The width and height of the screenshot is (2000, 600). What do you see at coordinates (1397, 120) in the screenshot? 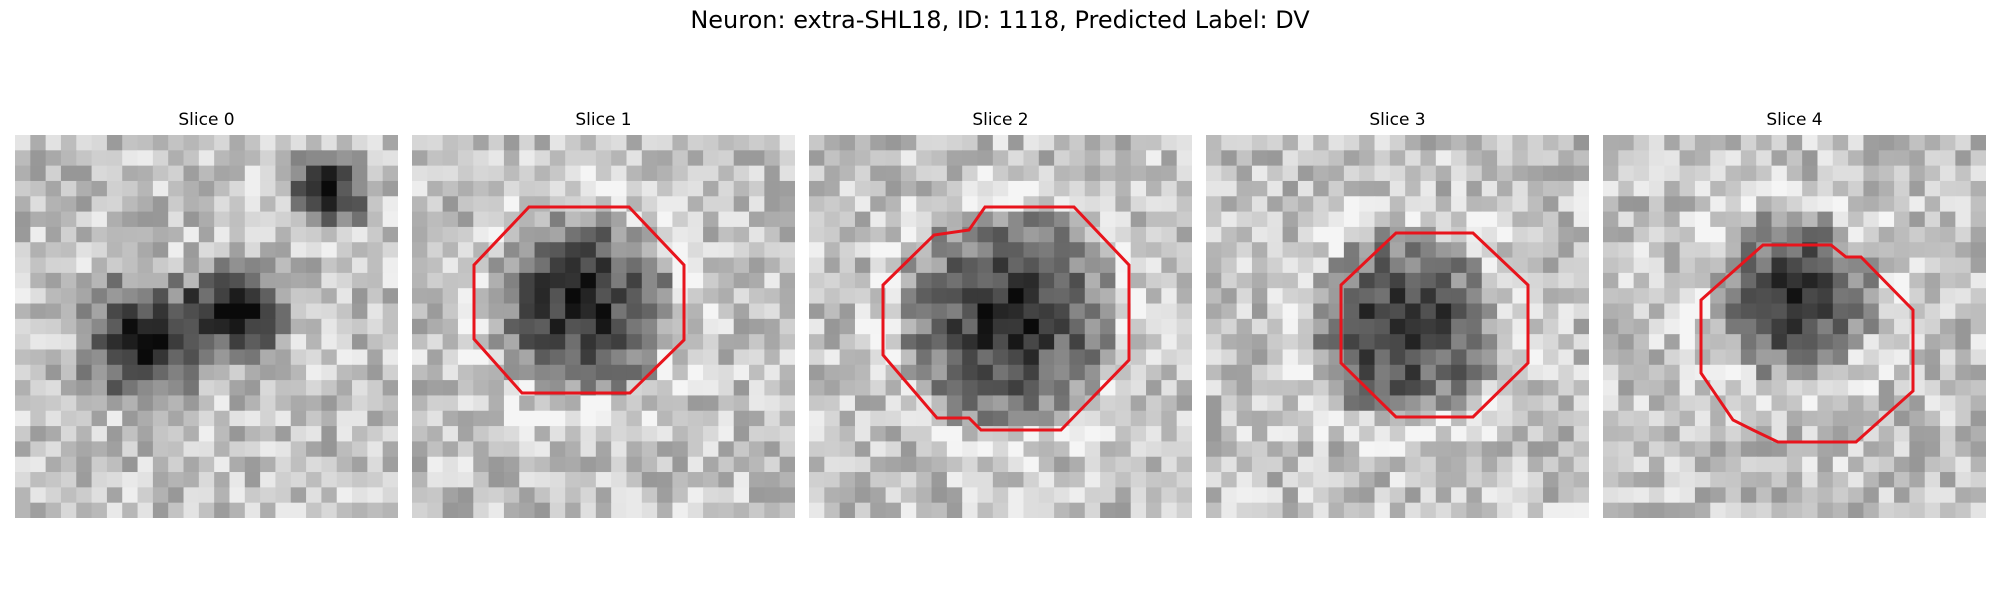
I see `slice-label: Slice 3` at bounding box center [1397, 120].